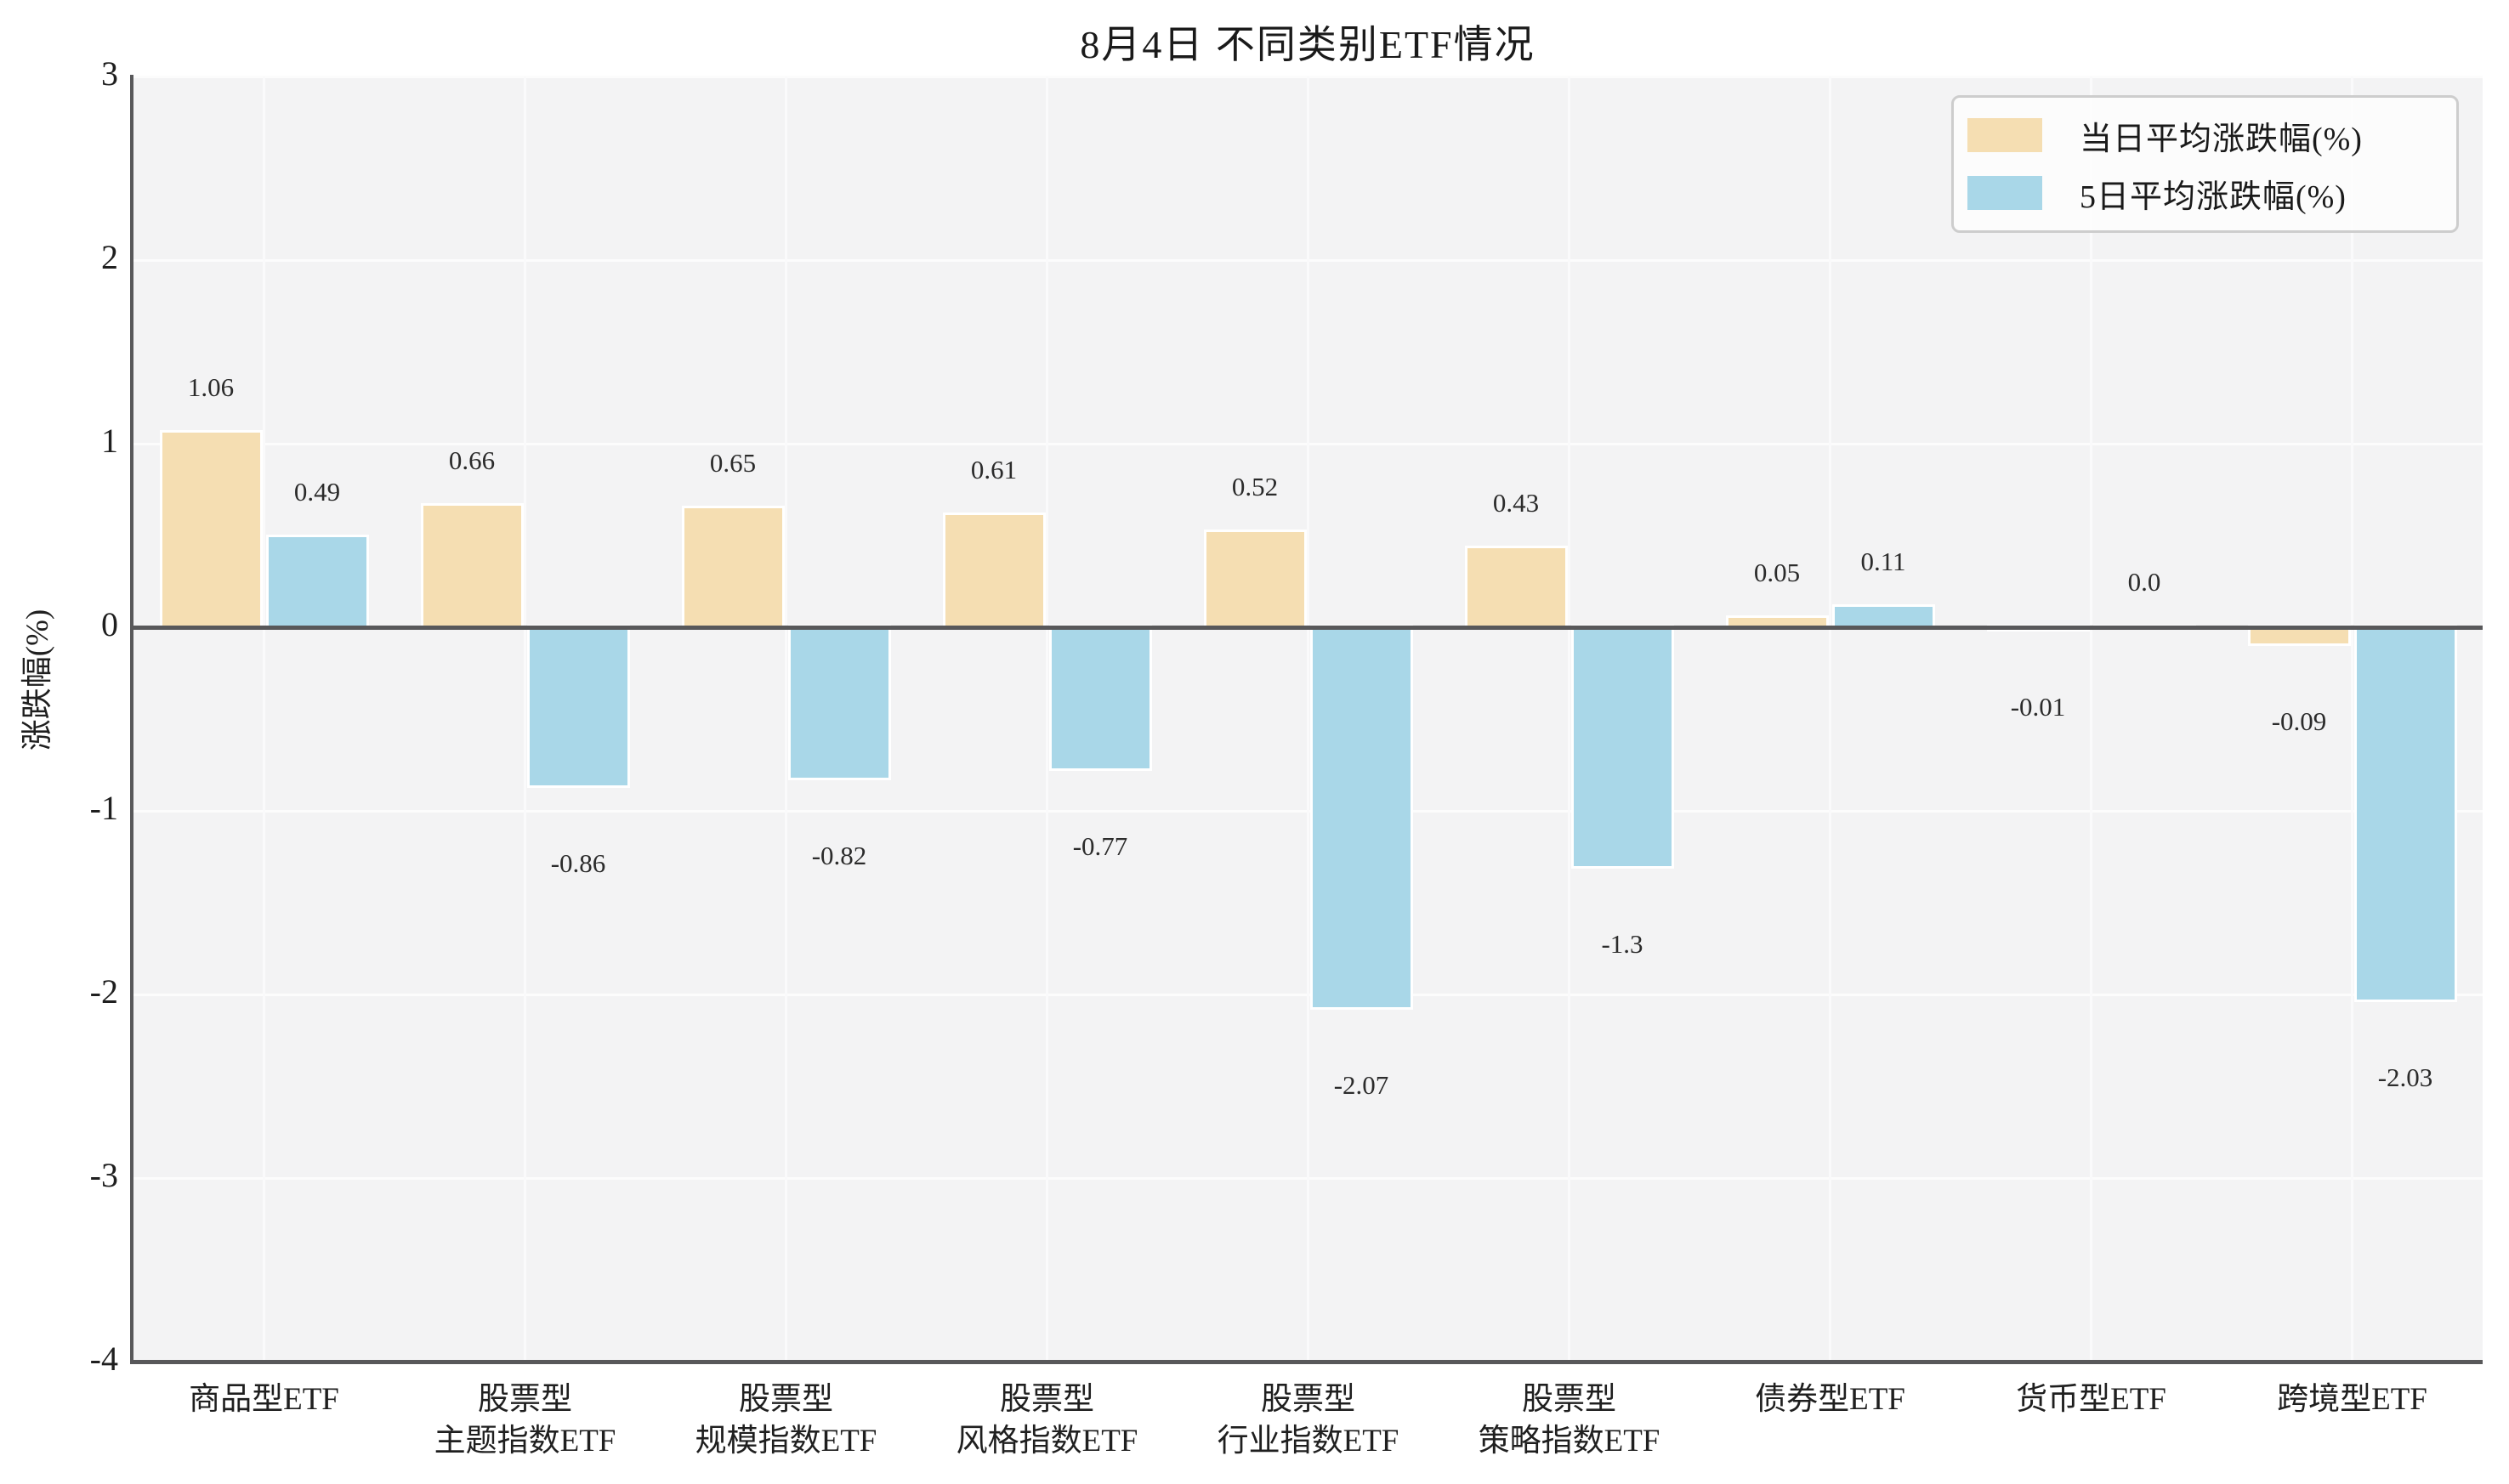  Describe the element at coordinates (1307, 44) in the screenshot. I see `chart-title: 8月4日 不同类别ETF情况` at that location.